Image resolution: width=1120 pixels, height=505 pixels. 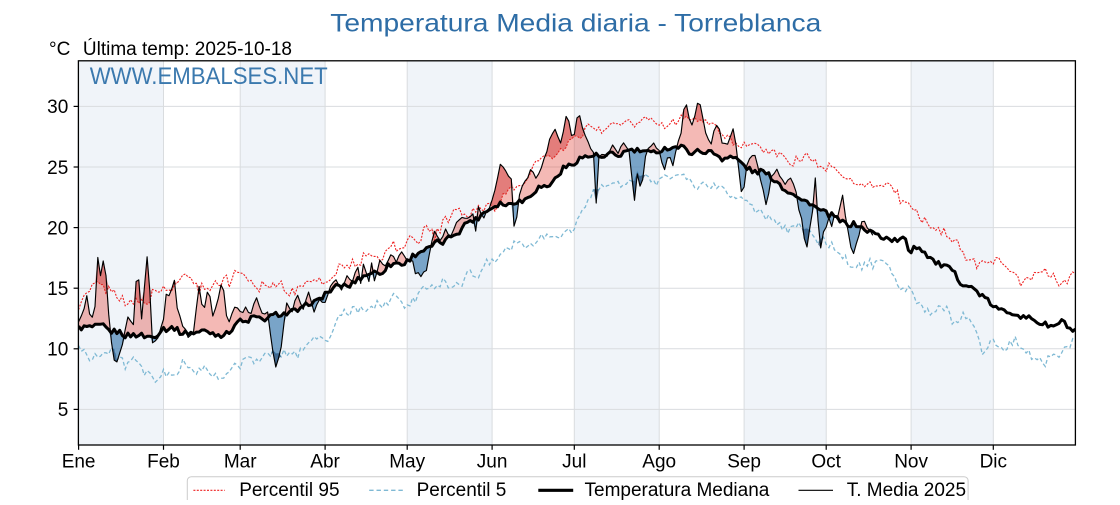 I want to click on svg-text: 20, so click(x=57, y=228).